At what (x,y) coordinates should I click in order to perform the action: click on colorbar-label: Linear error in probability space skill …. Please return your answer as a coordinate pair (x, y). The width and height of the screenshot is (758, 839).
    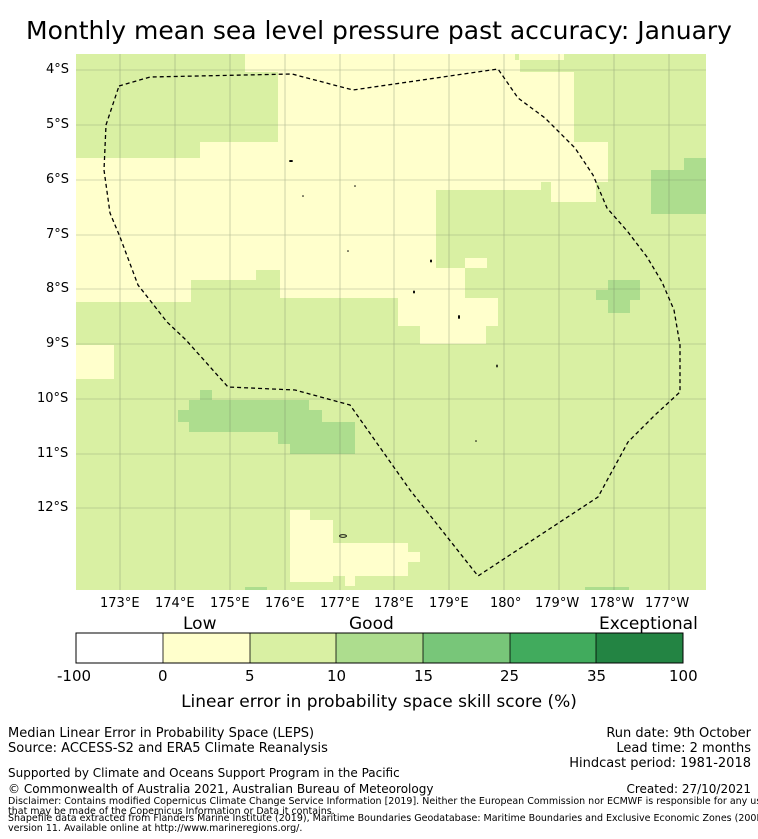
    Looking at the image, I should click on (379, 702).